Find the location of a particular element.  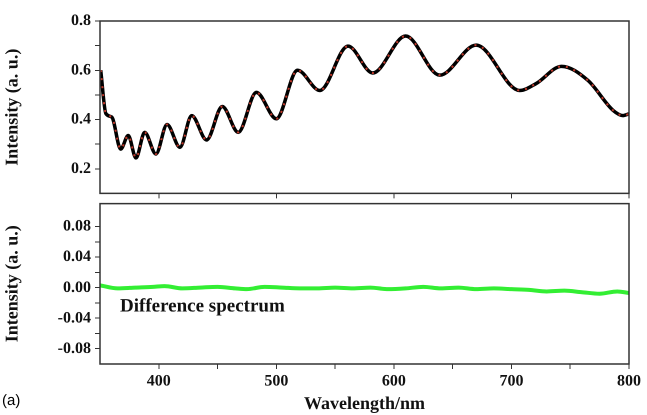

series-label: Difference spectrum is located at coordinates (202, 306).